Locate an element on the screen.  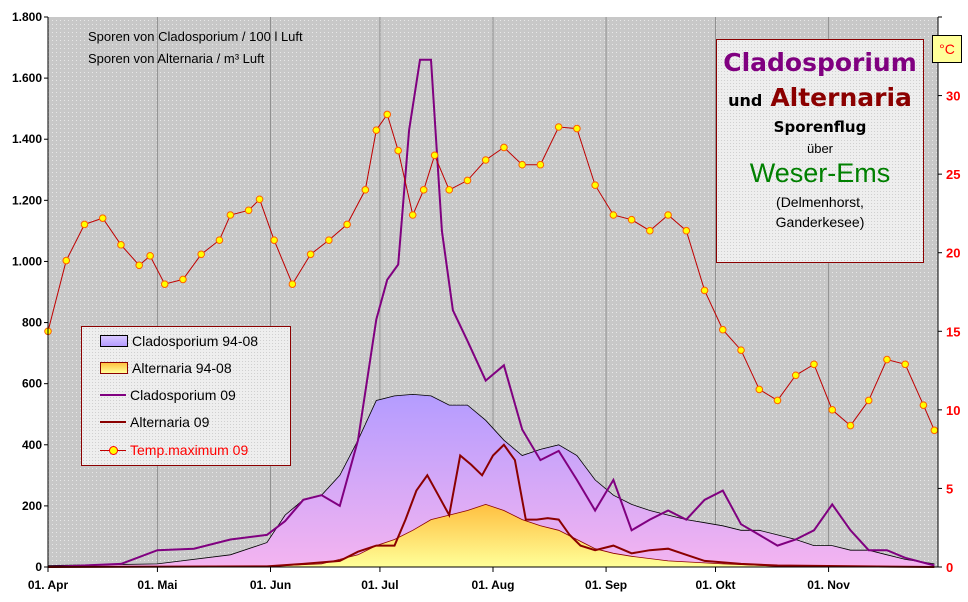
title-region: Weser-Ems is located at coordinates (820, 173).